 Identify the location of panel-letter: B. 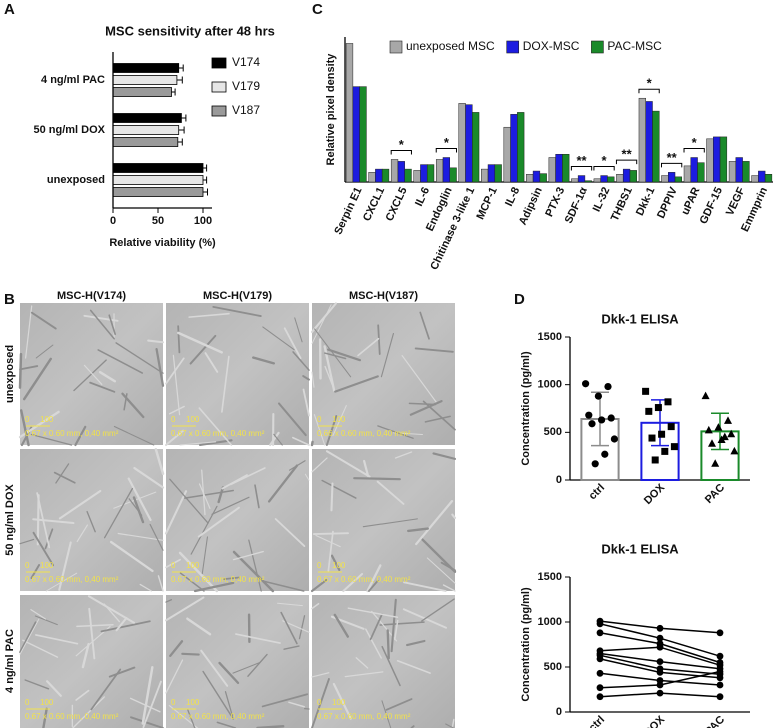
(9, 299).